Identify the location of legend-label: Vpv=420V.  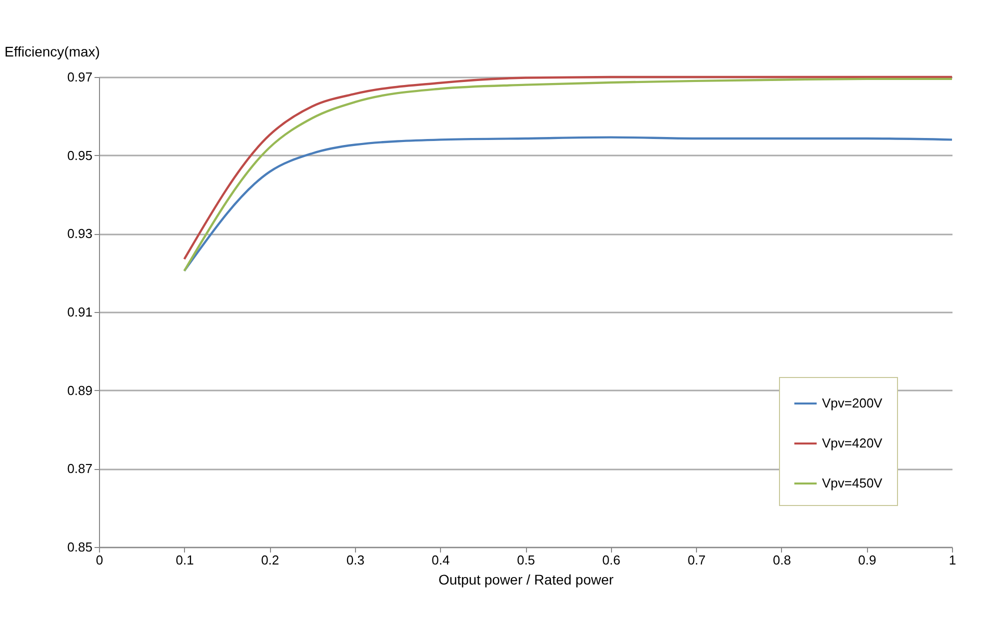
(852, 443).